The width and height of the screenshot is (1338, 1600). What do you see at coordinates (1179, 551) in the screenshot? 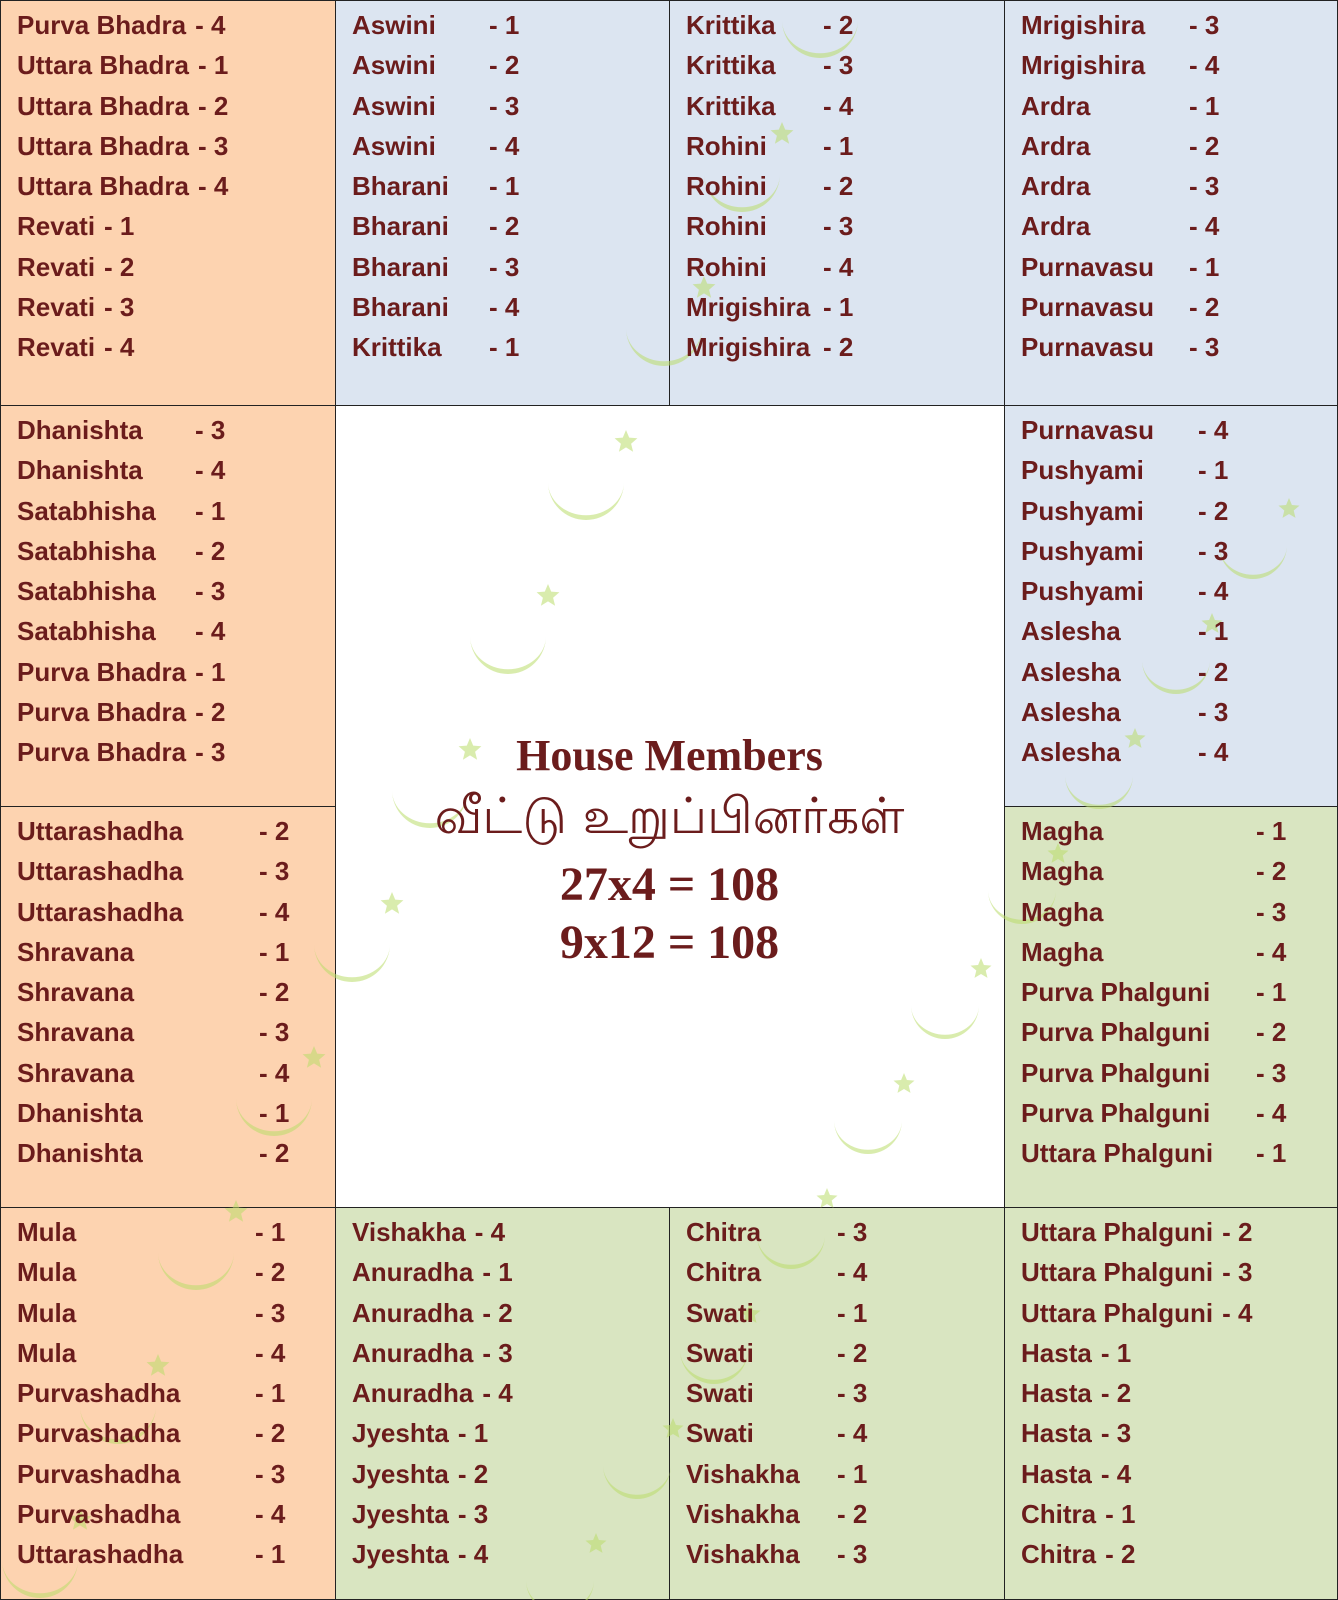
I see `nakshatra-pada: Pushyami - 3` at bounding box center [1179, 551].